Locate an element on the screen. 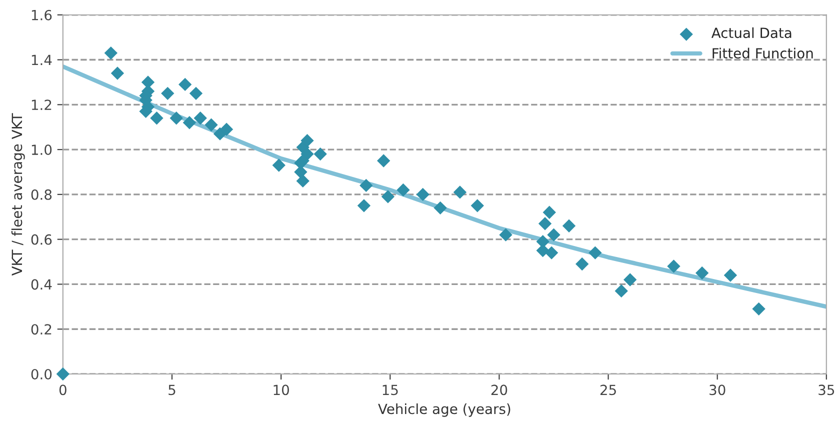  y-tick-label: 1.2 is located at coordinates (42, 105).